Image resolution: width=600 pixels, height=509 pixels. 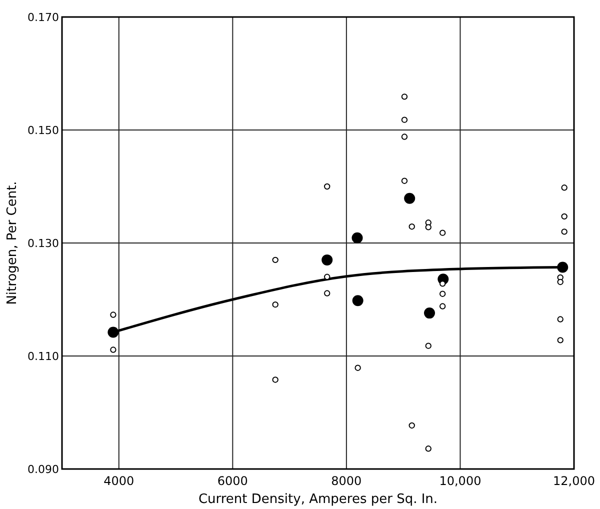 I want to click on x-tick-label: 12,000, so click(x=574, y=481).